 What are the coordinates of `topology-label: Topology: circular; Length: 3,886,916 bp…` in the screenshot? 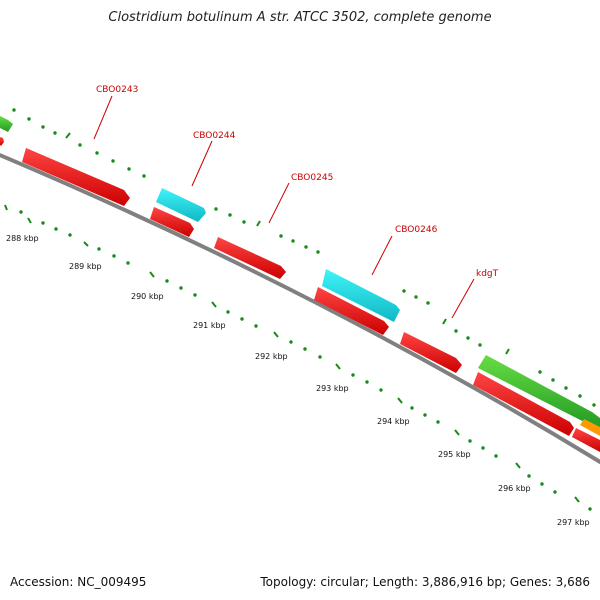 It's located at (425, 582).